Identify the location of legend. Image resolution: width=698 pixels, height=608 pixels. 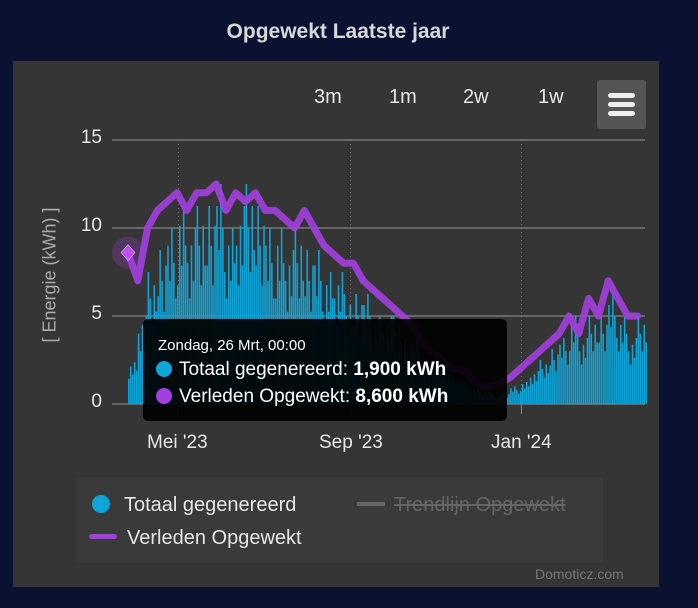
(339, 520).